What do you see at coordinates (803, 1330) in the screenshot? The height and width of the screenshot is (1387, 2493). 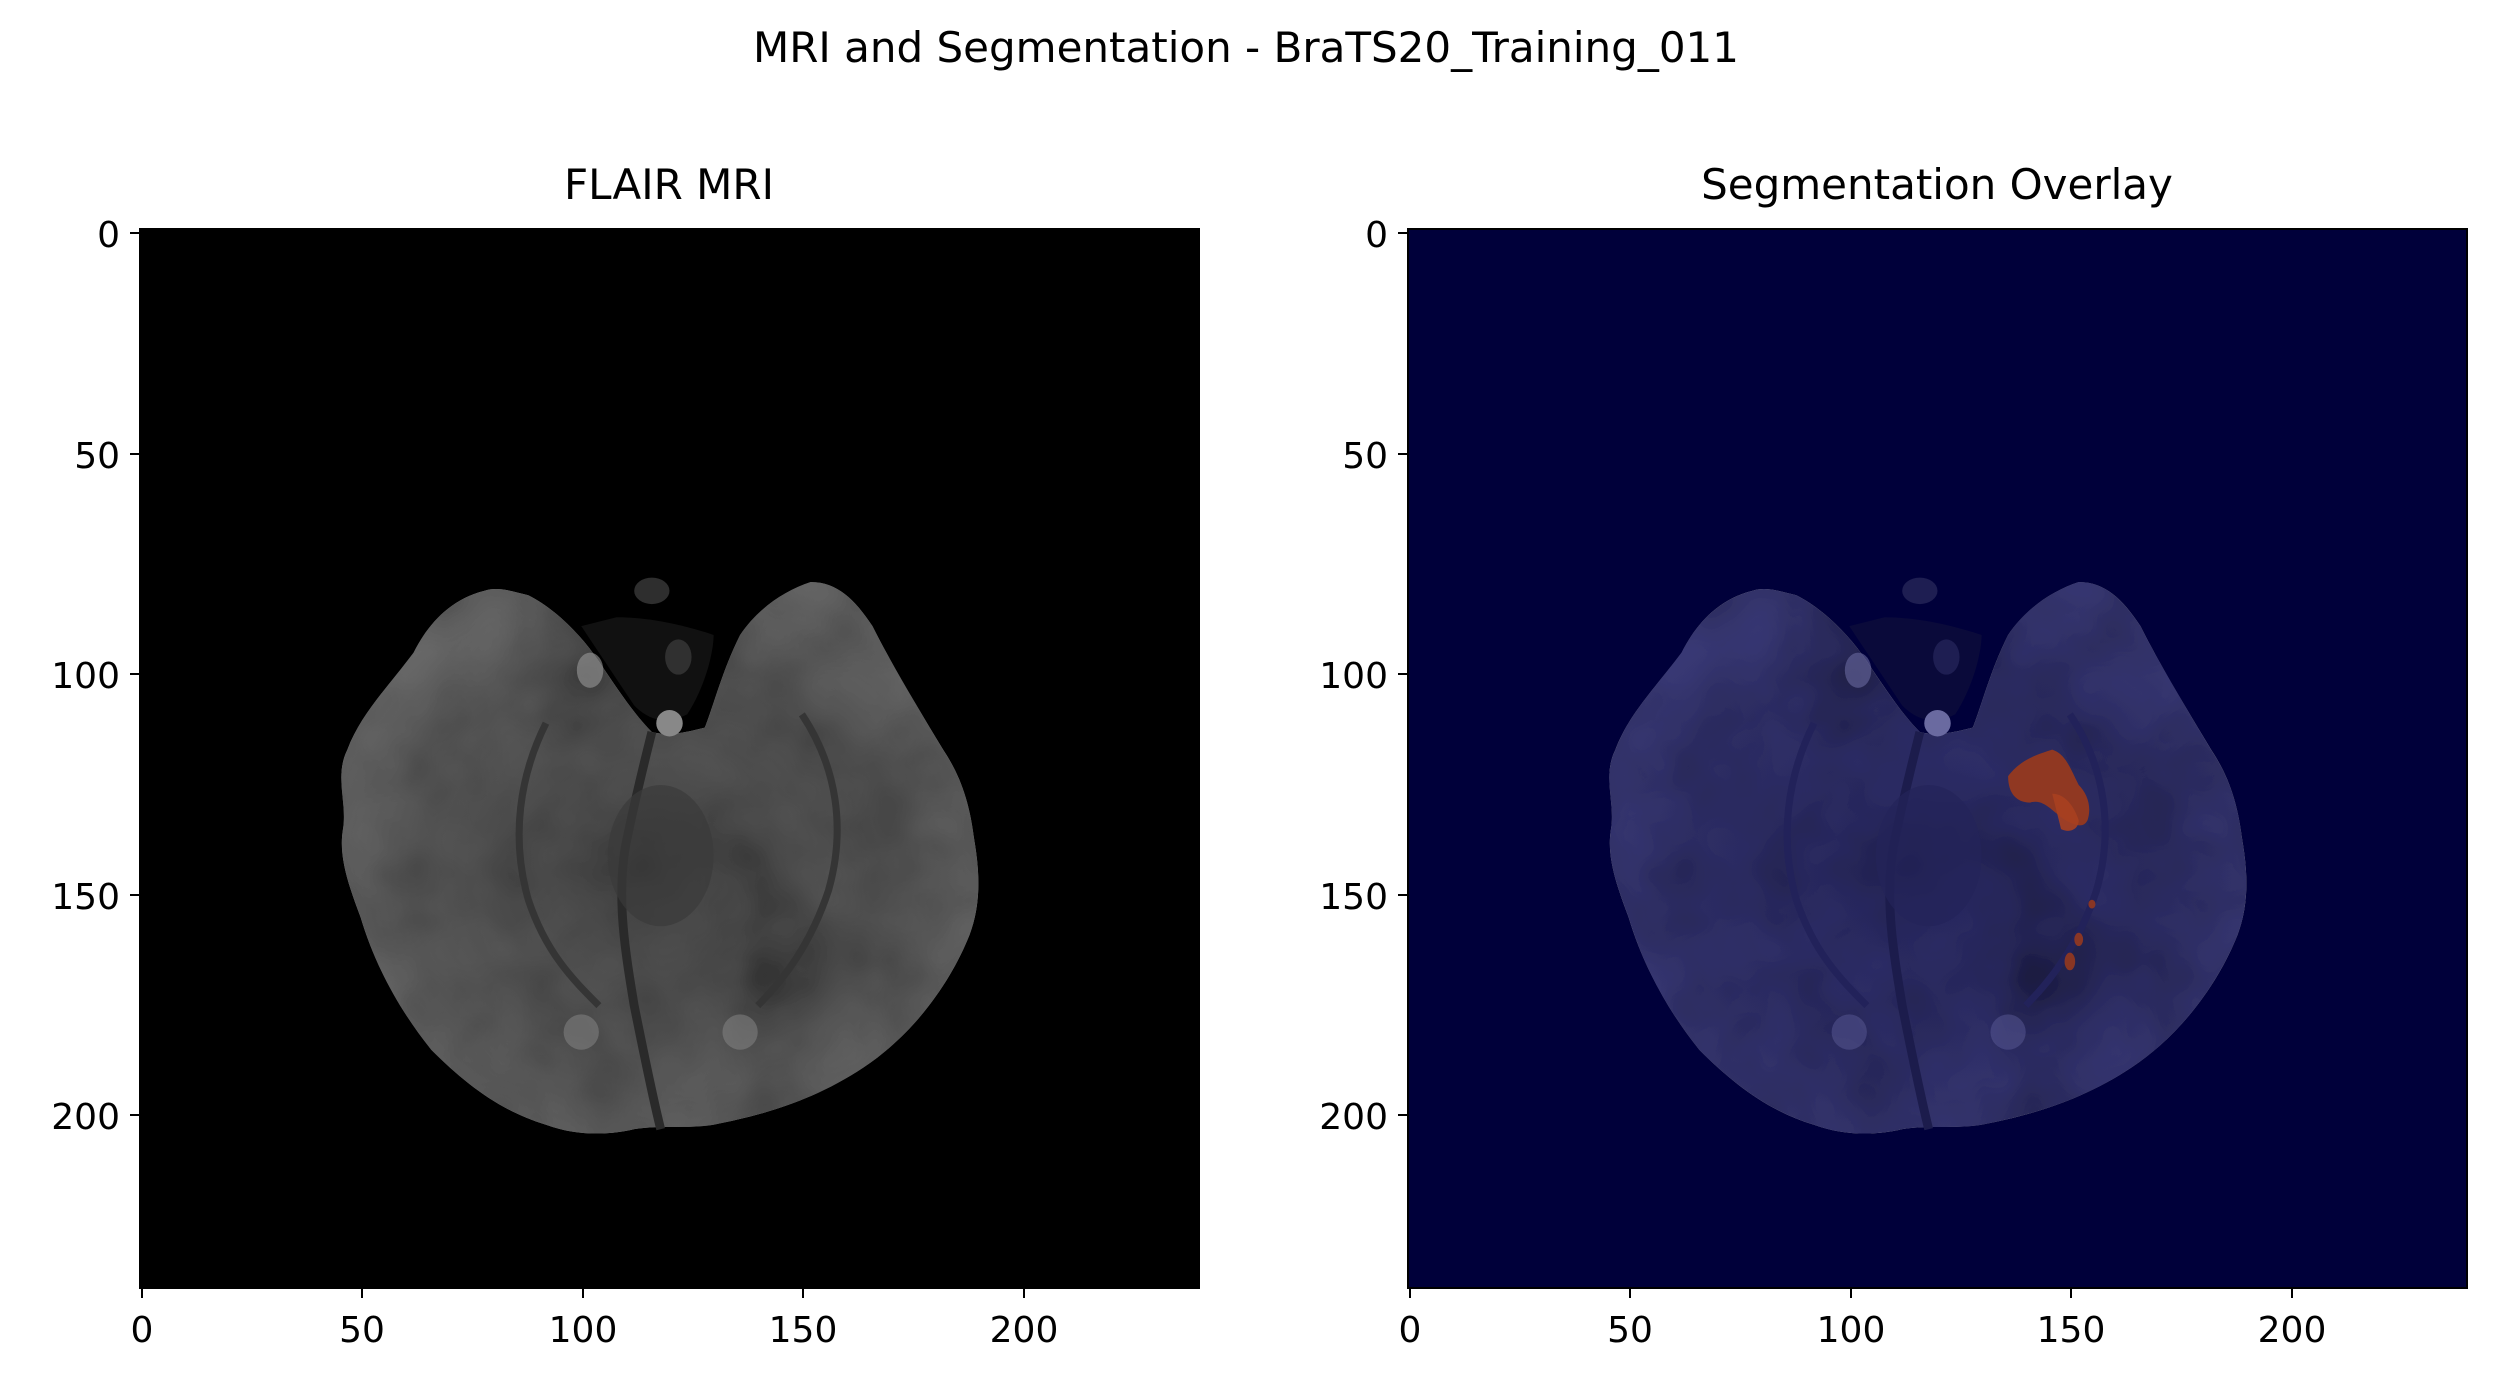 I see `flair-xtick-label: 150` at bounding box center [803, 1330].